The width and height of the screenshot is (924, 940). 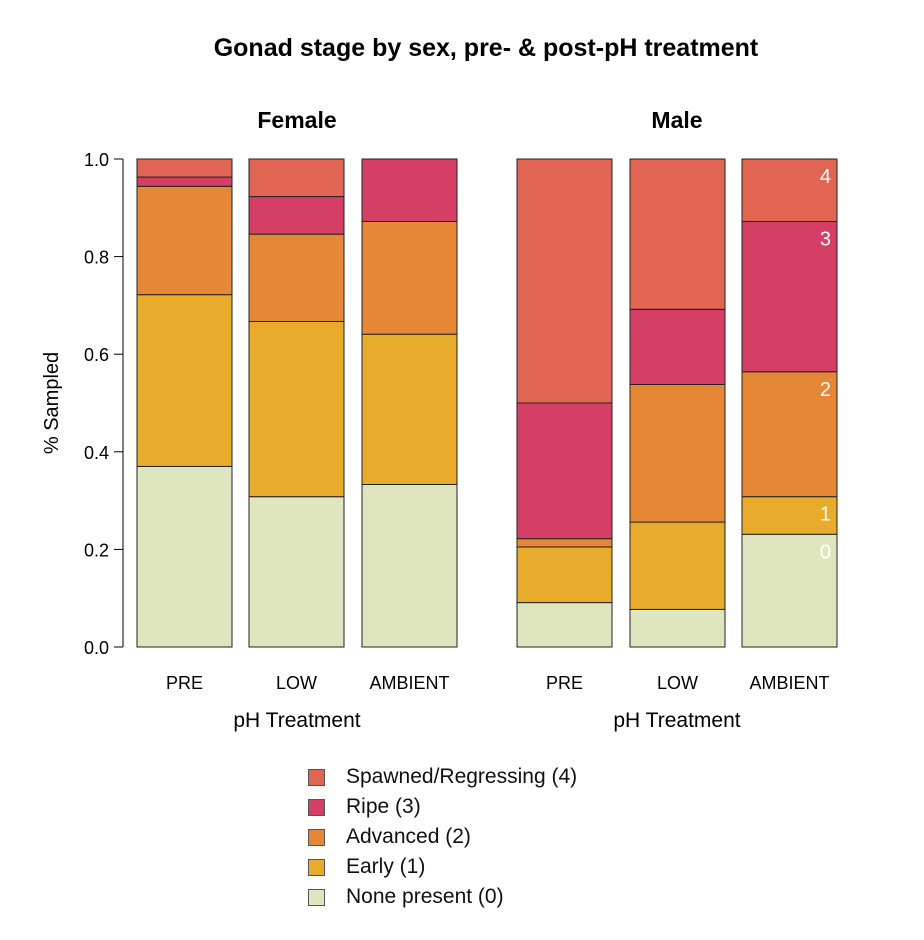 What do you see at coordinates (825, 390) in the screenshot?
I see `stage-label: 2` at bounding box center [825, 390].